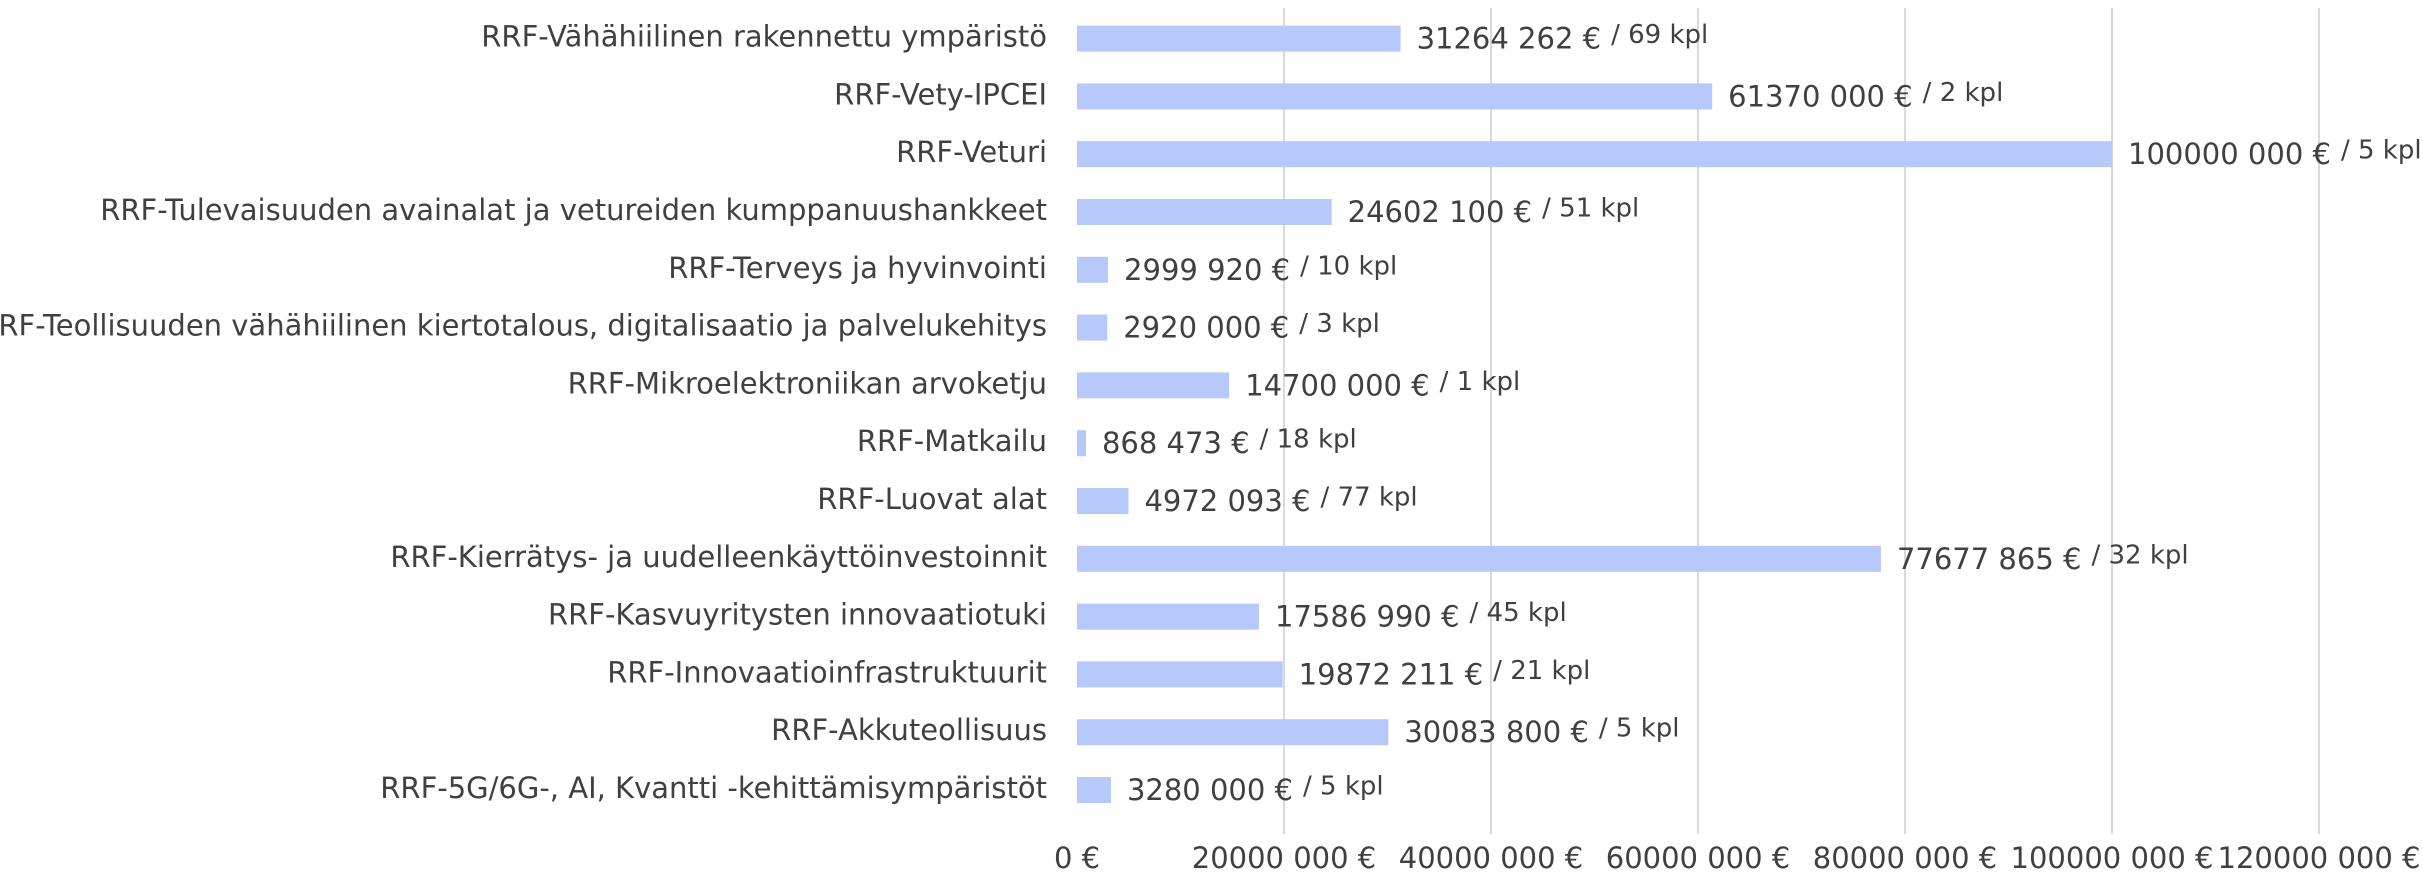 The width and height of the screenshot is (2423, 879). Describe the element at coordinates (1659, 35) in the screenshot. I see `count-label: / 69 kpl` at that location.